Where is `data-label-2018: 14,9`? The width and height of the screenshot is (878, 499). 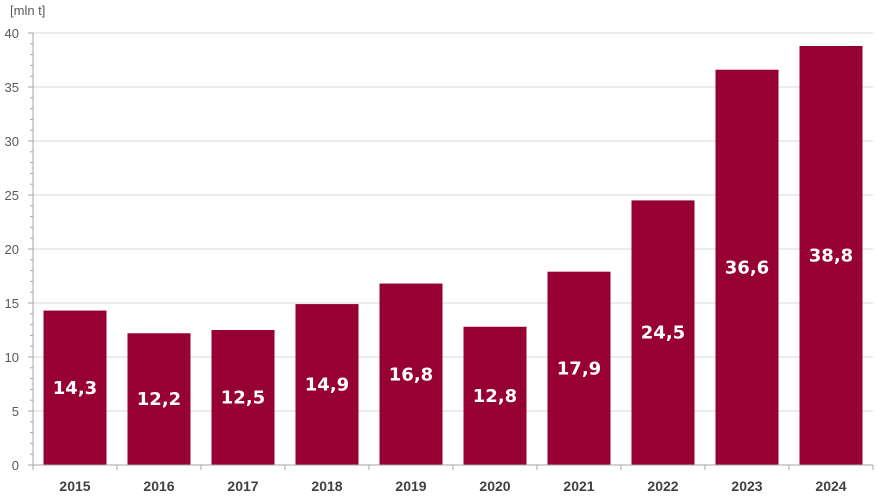 data-label-2018: 14,9 is located at coordinates (327, 385).